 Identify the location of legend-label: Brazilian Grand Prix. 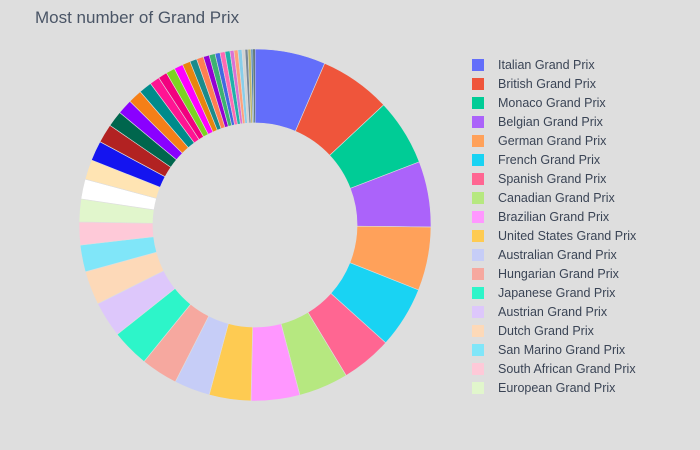
(554, 216).